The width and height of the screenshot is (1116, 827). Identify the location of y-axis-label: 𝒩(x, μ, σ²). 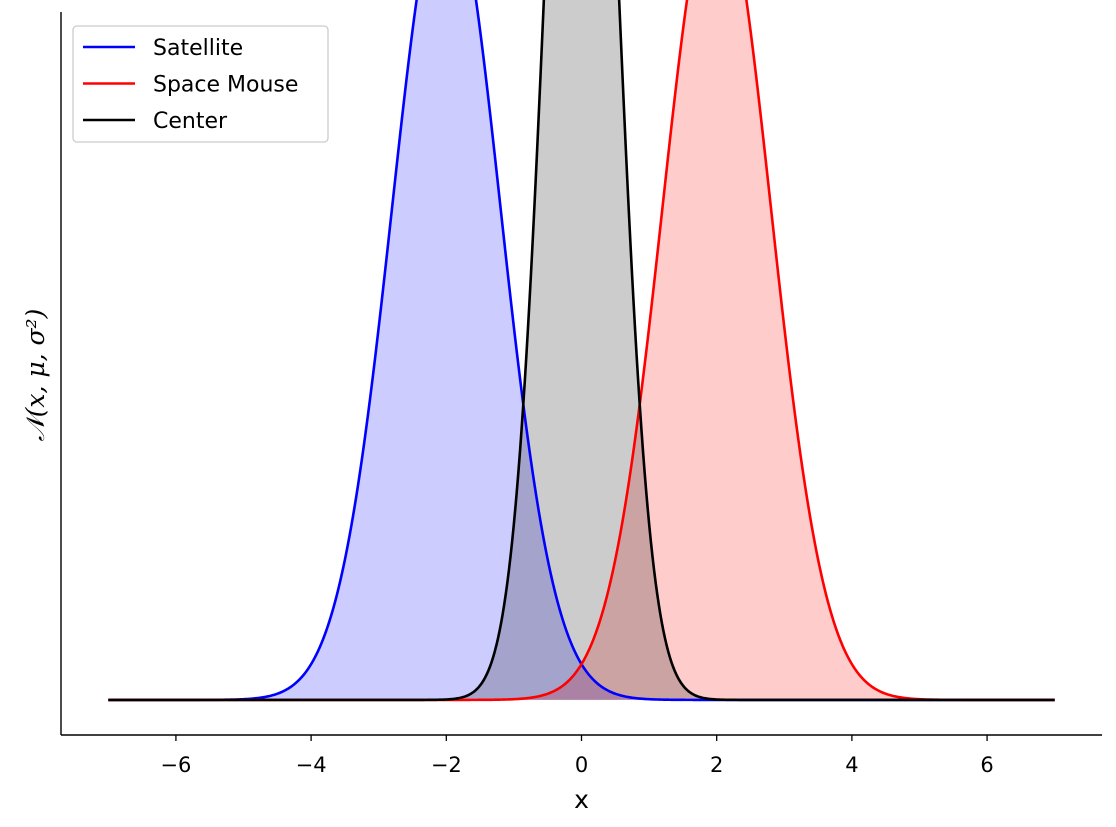
(35, 375).